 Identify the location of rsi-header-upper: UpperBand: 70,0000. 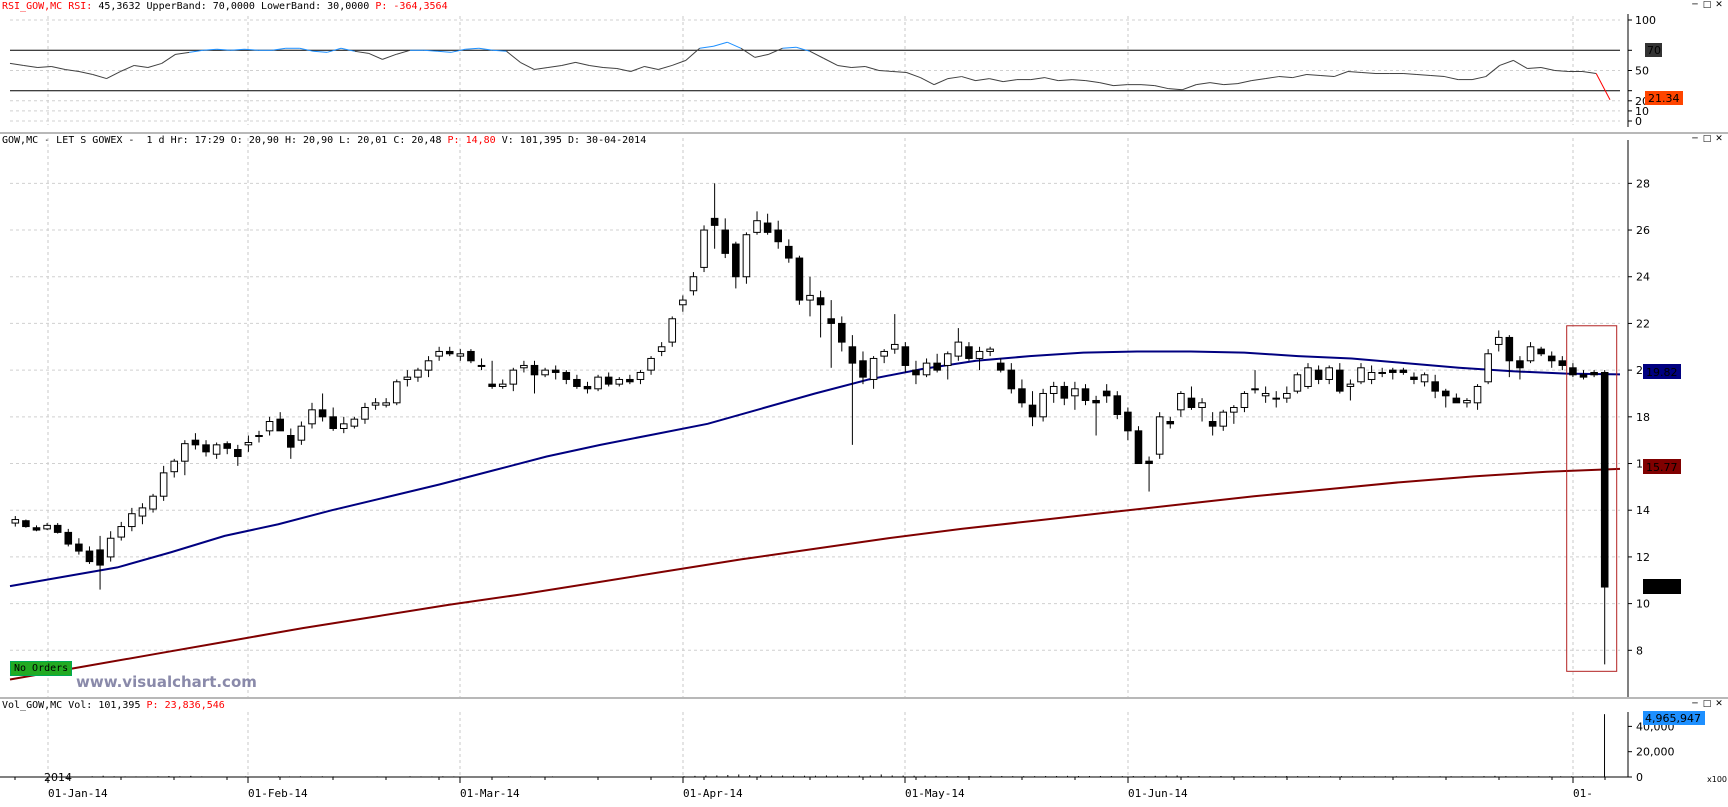
(200, 6).